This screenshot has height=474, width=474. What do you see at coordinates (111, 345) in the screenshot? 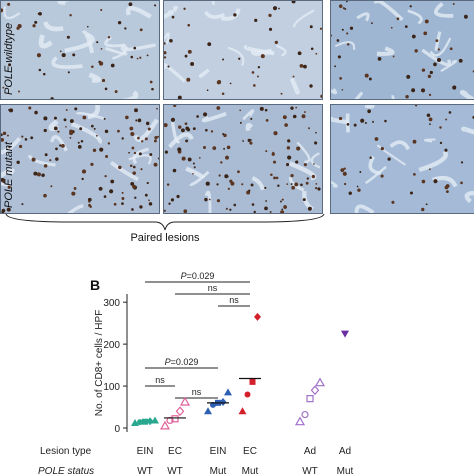
I see `y-tick-label: 200` at bounding box center [111, 345].